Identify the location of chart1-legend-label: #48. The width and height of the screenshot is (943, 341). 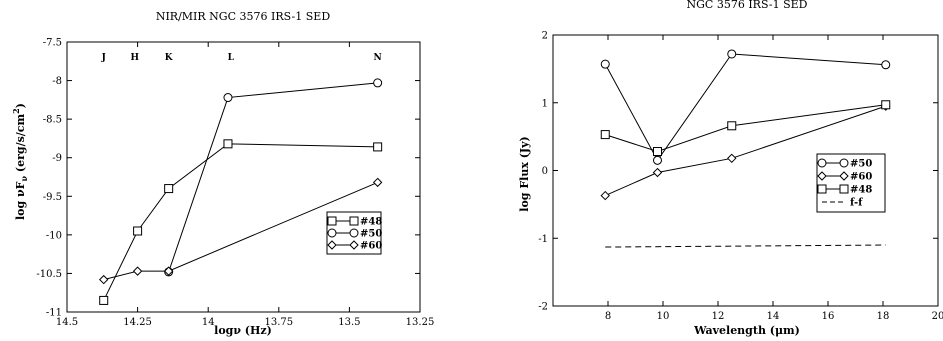
(371, 222).